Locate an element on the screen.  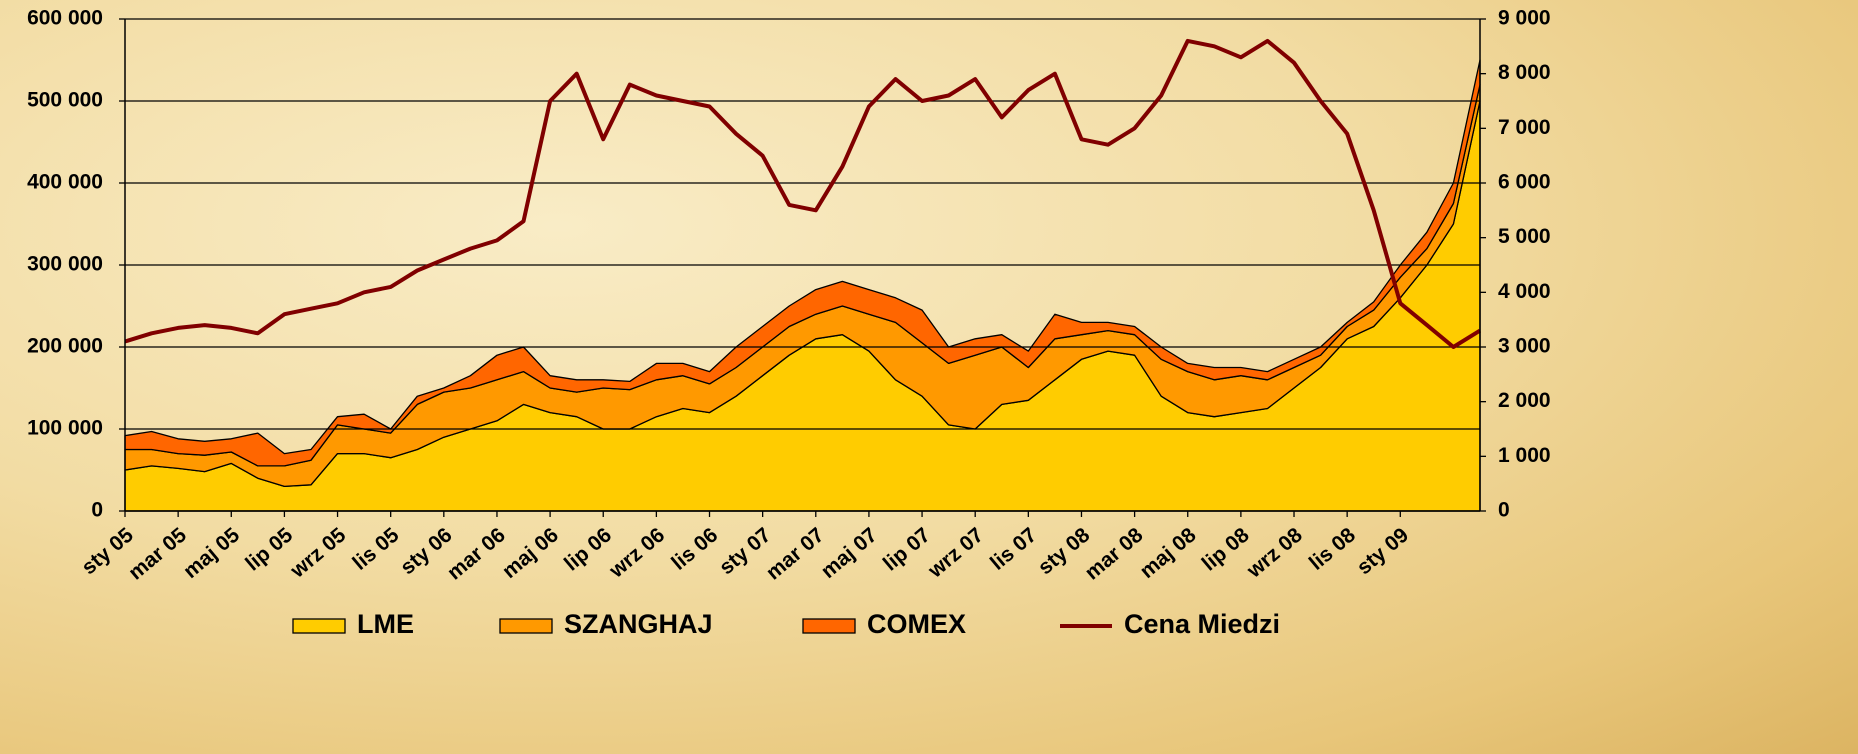
x-tick-label: lis 08 is located at coordinates (1332, 549).